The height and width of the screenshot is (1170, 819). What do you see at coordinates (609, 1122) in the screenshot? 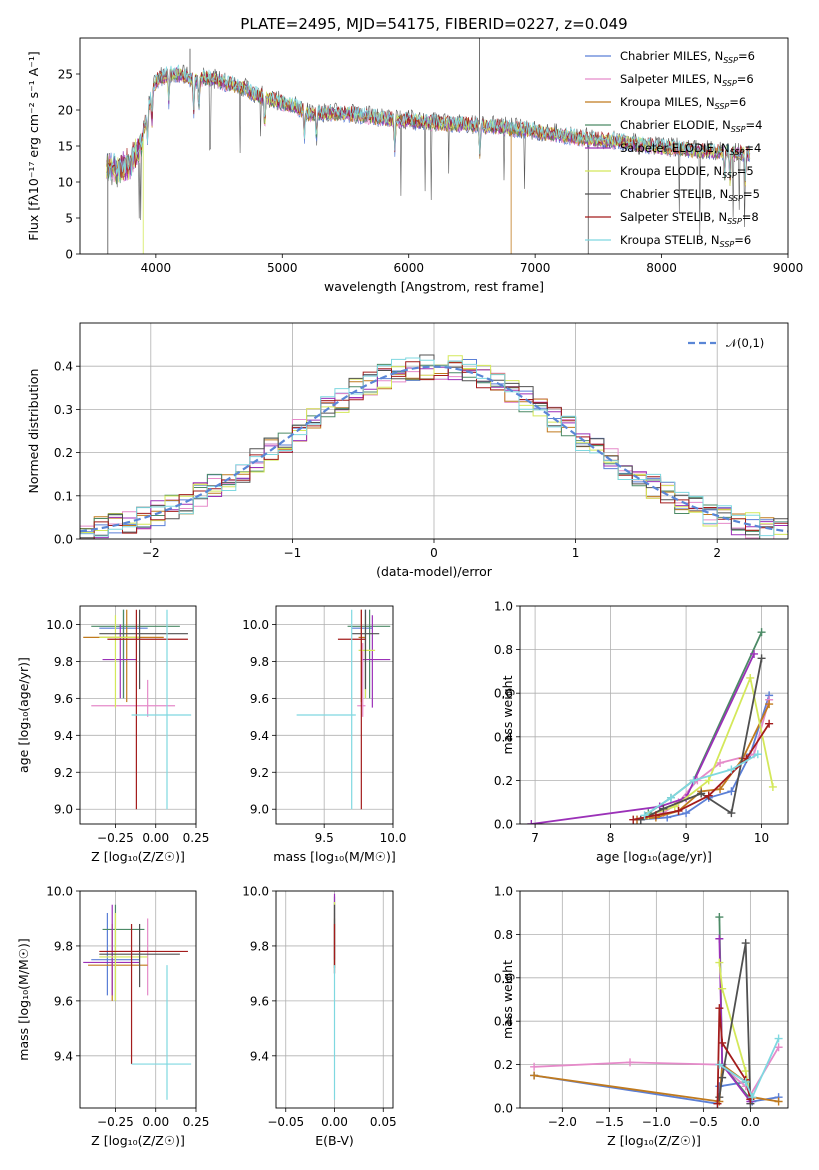
I see `x-tick-label: −1.5` at bounding box center [609, 1122].